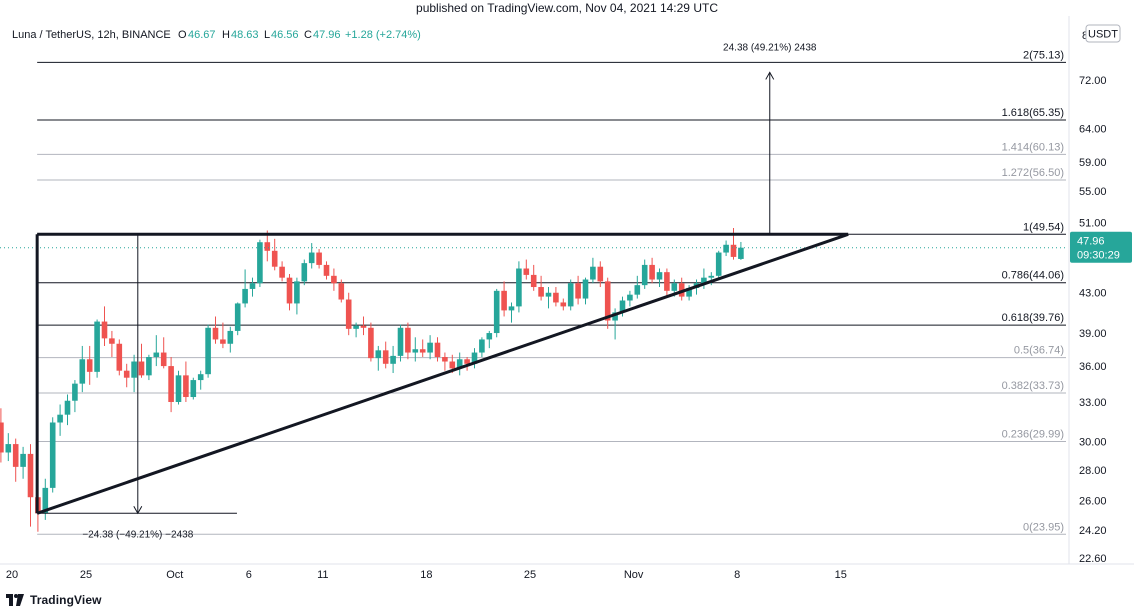 The image size is (1134, 612). What do you see at coordinates (1033, 173) in the screenshot?
I see `fib-level-label: 1.272(56.50)` at bounding box center [1033, 173].